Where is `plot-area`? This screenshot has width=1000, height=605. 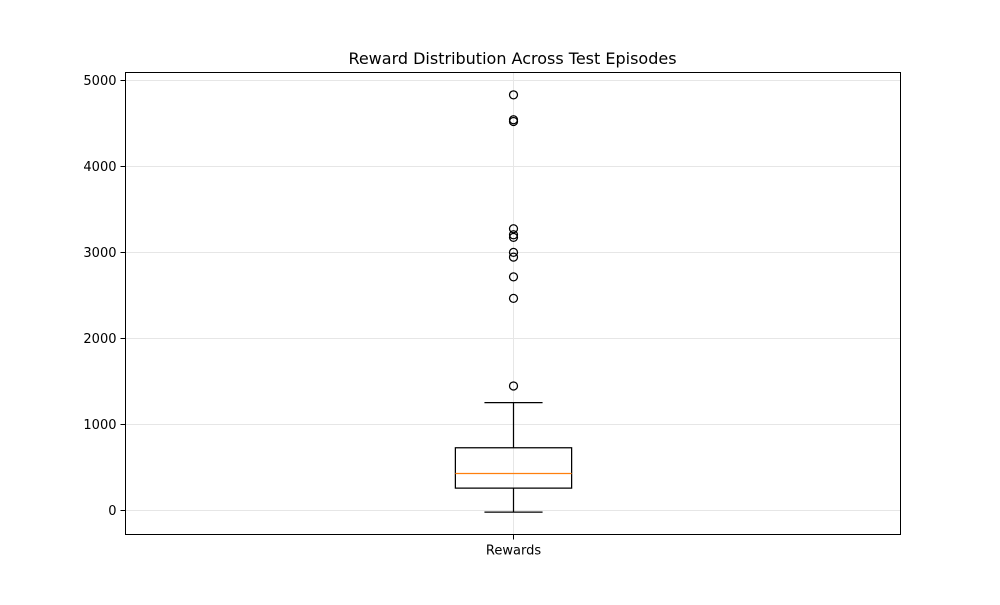 plot-area is located at coordinates (513, 301).